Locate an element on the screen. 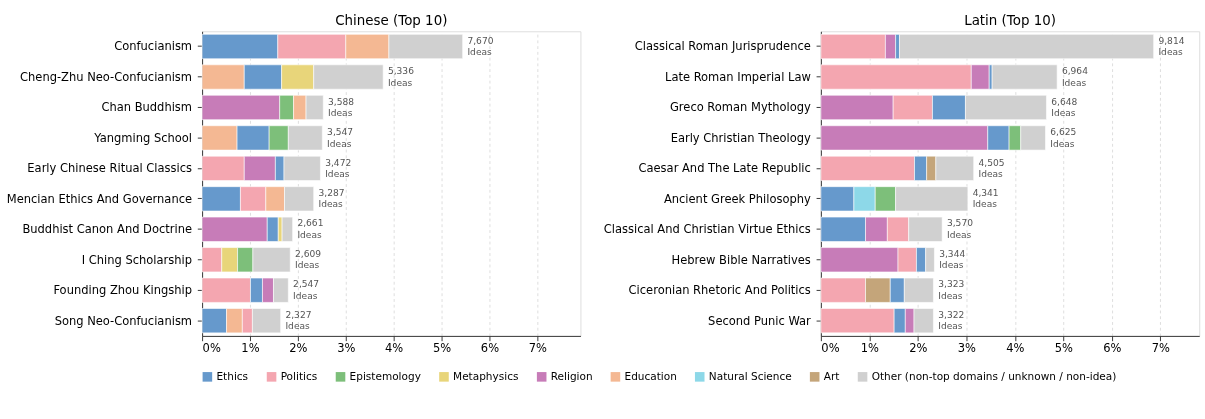  y-tick-label: Song Neo-Confucianism is located at coordinates (123, 320).